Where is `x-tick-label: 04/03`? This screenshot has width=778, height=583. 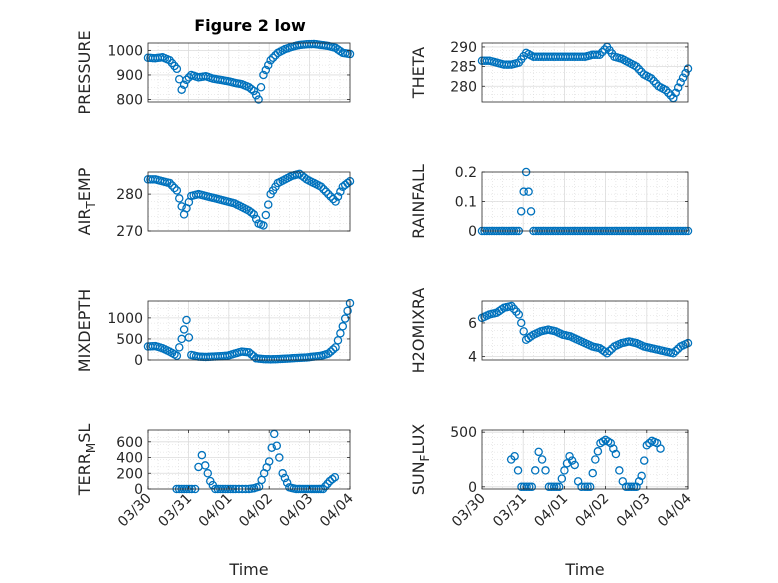 x-tick-label: 04/03 is located at coordinates (297, 511).